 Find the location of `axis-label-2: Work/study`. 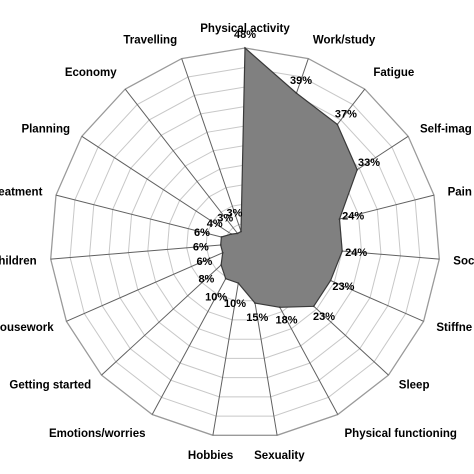

axis-label-2: Work/study is located at coordinates (344, 40).